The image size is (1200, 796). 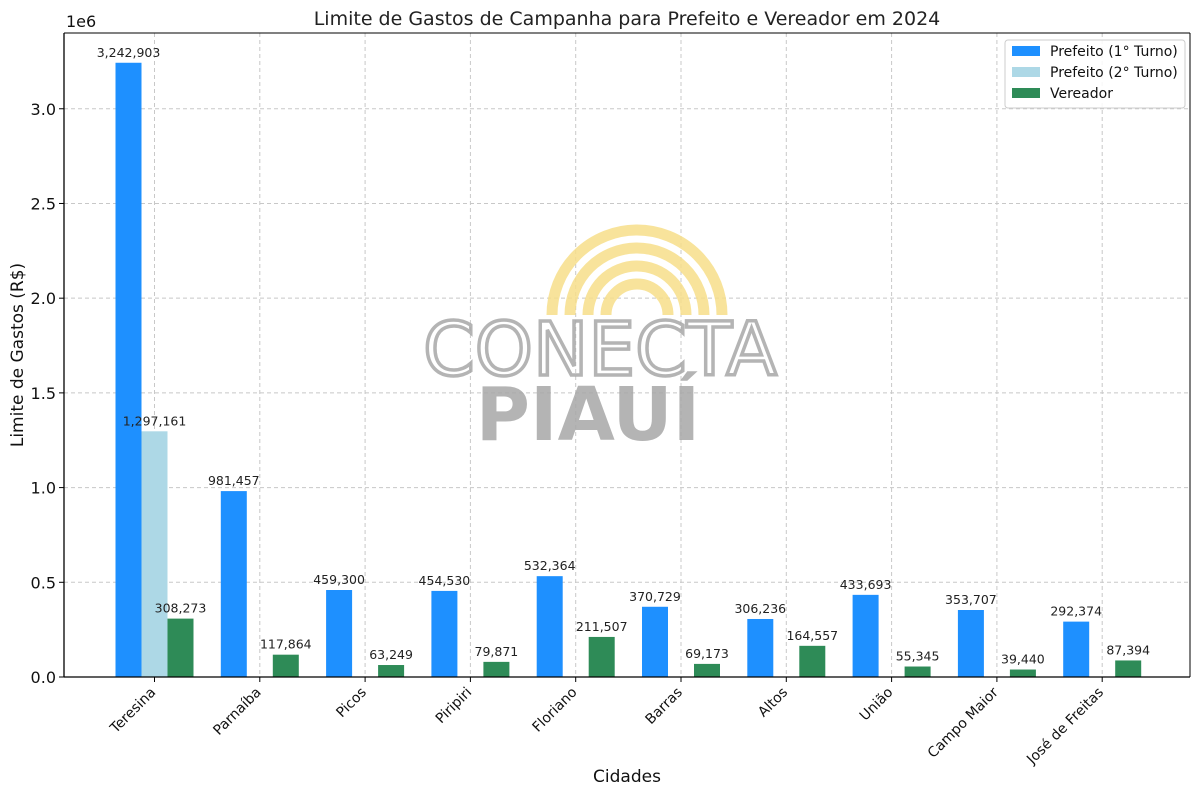 I want to click on data-label: 63,249, so click(x=391, y=654).